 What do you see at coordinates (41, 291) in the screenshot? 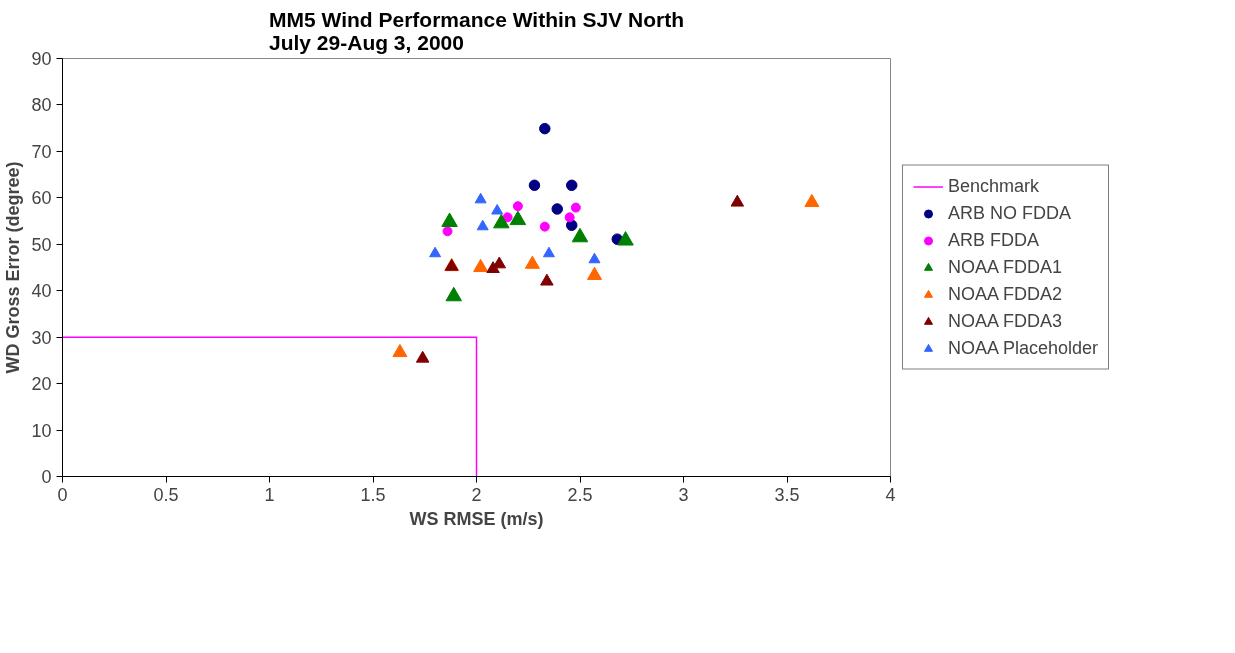
I see `y-tick-label: 40` at bounding box center [41, 291].